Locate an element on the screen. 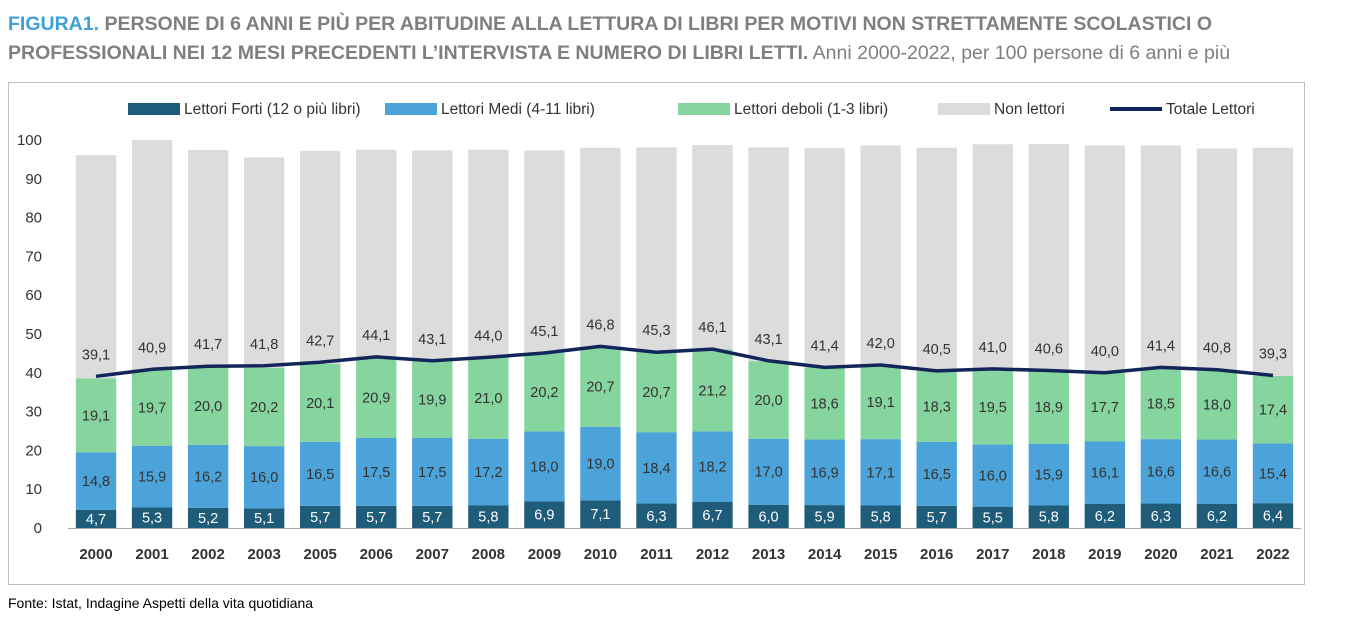 The height and width of the screenshot is (630, 1346). line-data-label: 44,1 is located at coordinates (376, 336).